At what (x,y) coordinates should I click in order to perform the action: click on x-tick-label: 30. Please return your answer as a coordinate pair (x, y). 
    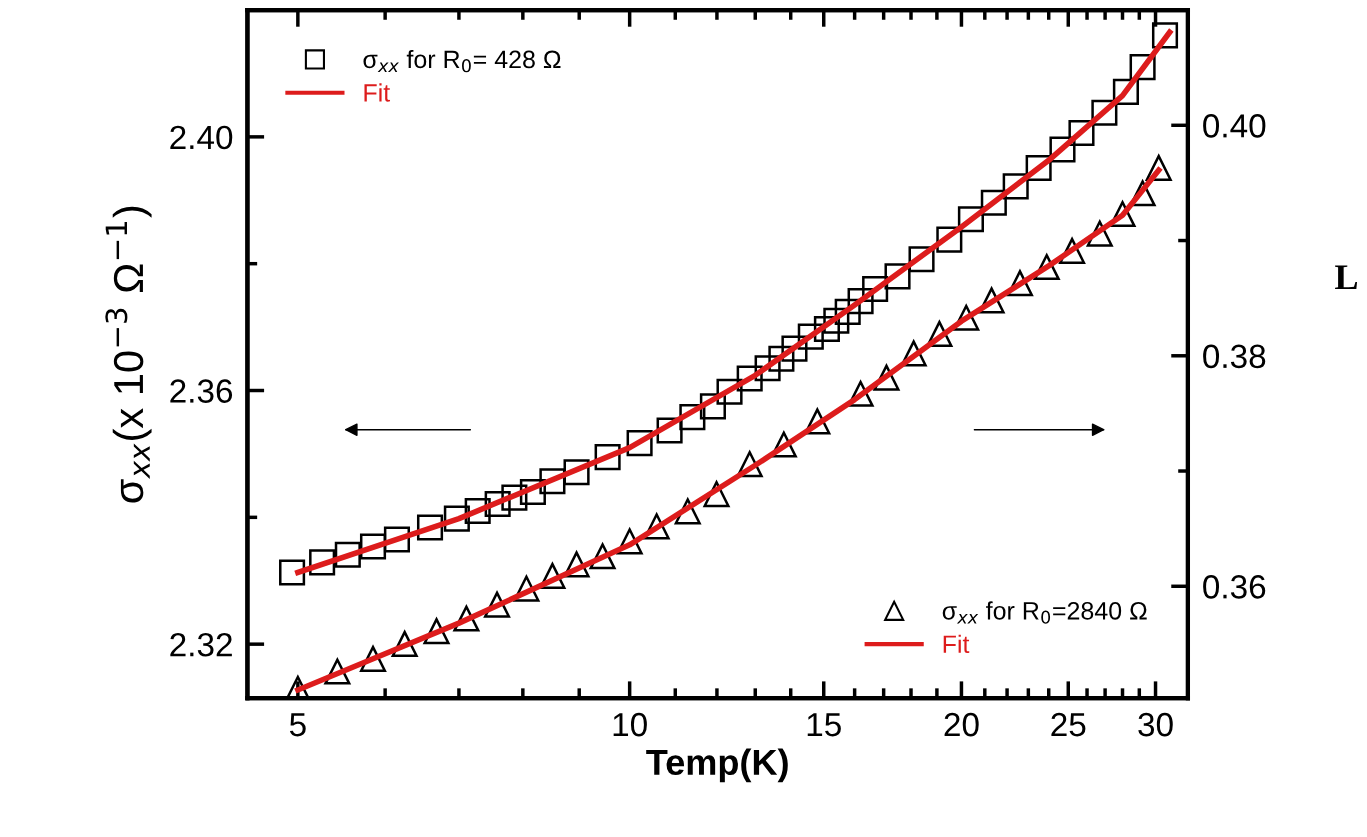
    Looking at the image, I should click on (1155, 724).